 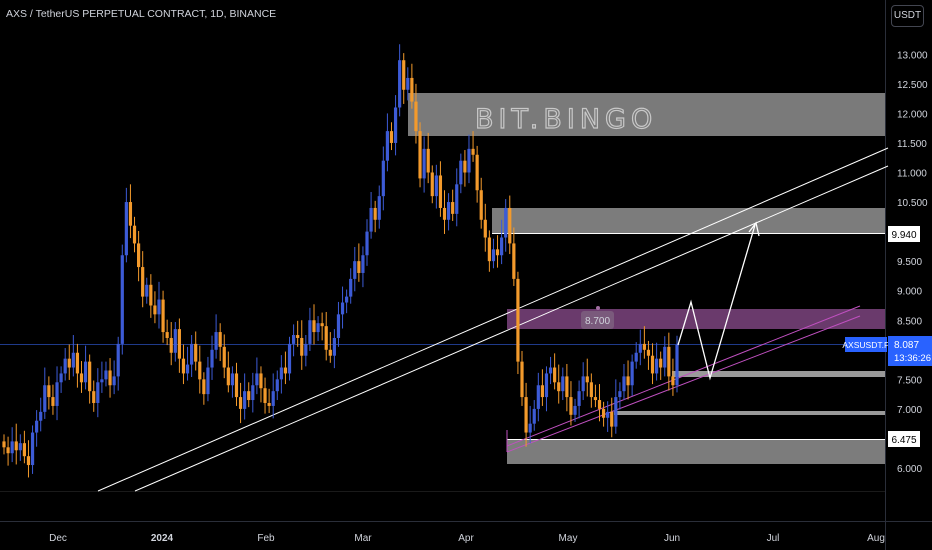 I want to click on annotation-label: 8.700, so click(x=597, y=321).